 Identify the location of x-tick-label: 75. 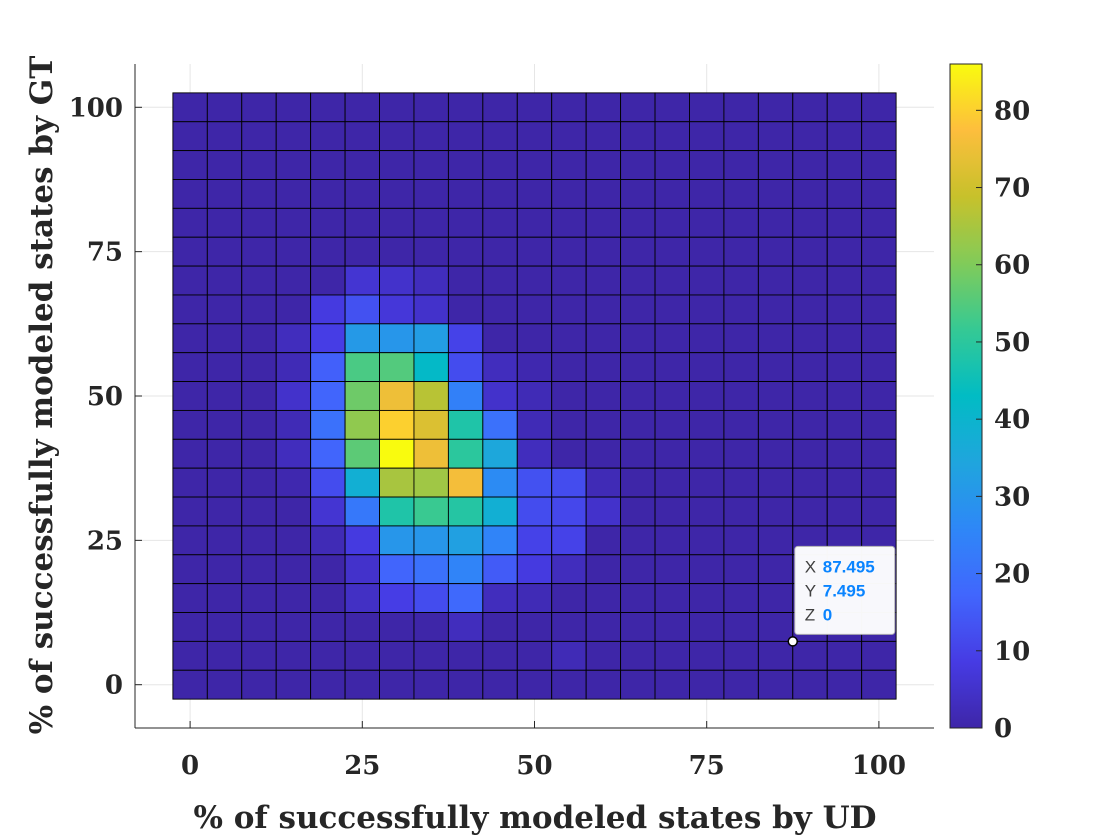
(707, 766).